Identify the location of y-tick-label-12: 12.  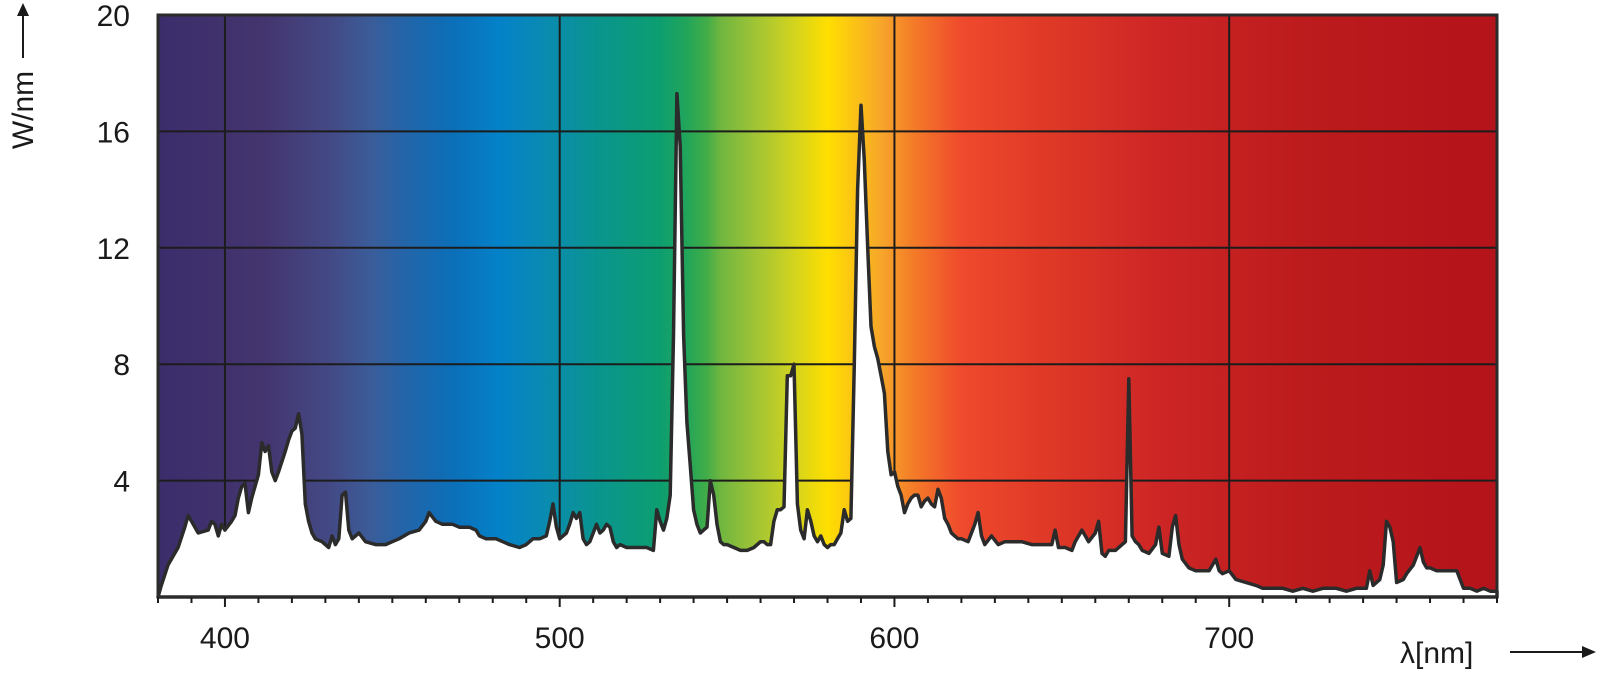
(113, 249).